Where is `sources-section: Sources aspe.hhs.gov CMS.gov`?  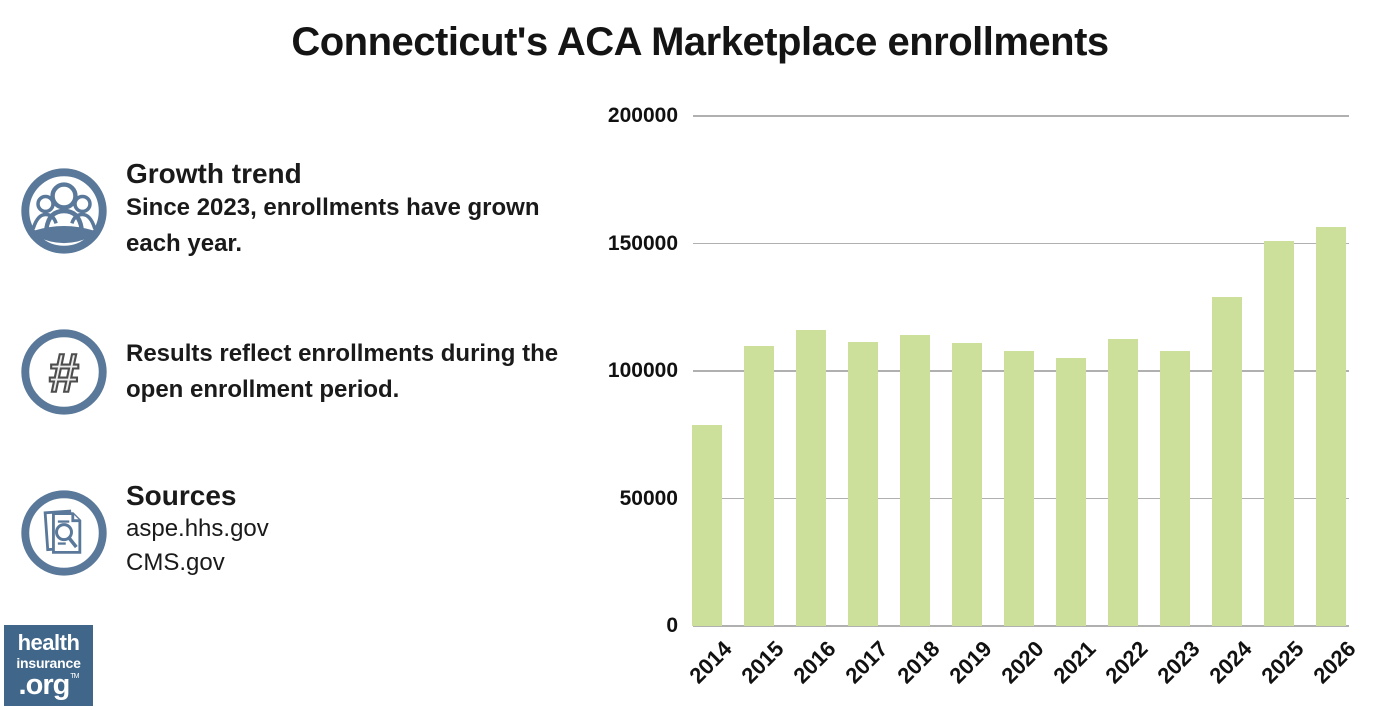
sources-section: Sources aspe.hhs.gov CMS.gov is located at coordinates (144, 530).